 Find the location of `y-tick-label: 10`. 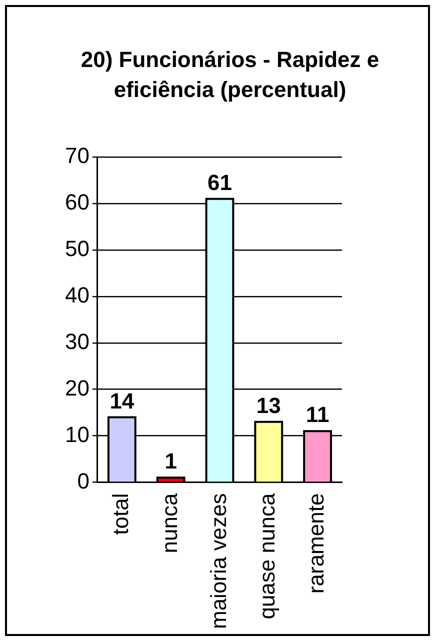

y-tick-label: 10 is located at coordinates (77, 434).